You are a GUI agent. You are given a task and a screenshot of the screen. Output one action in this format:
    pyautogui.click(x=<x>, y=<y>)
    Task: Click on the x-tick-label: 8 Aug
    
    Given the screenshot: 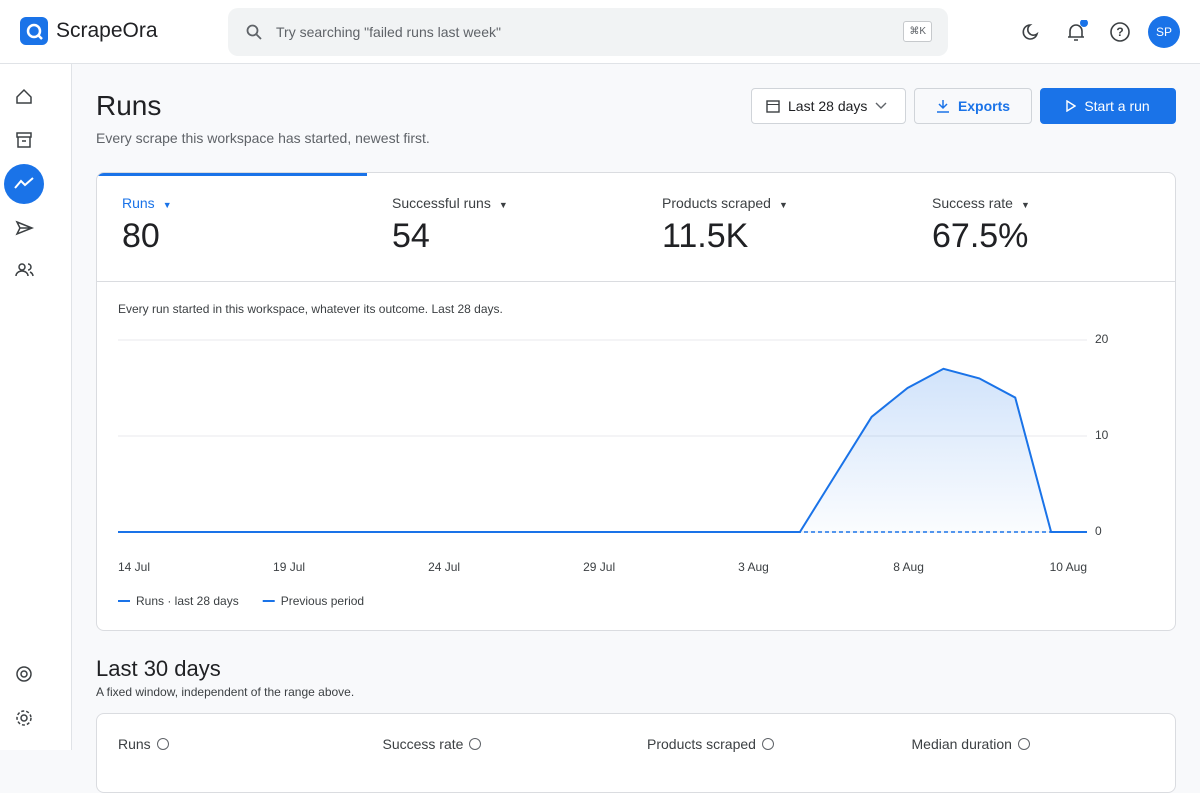 What is the action you would take?
    pyautogui.click(x=908, y=567)
    